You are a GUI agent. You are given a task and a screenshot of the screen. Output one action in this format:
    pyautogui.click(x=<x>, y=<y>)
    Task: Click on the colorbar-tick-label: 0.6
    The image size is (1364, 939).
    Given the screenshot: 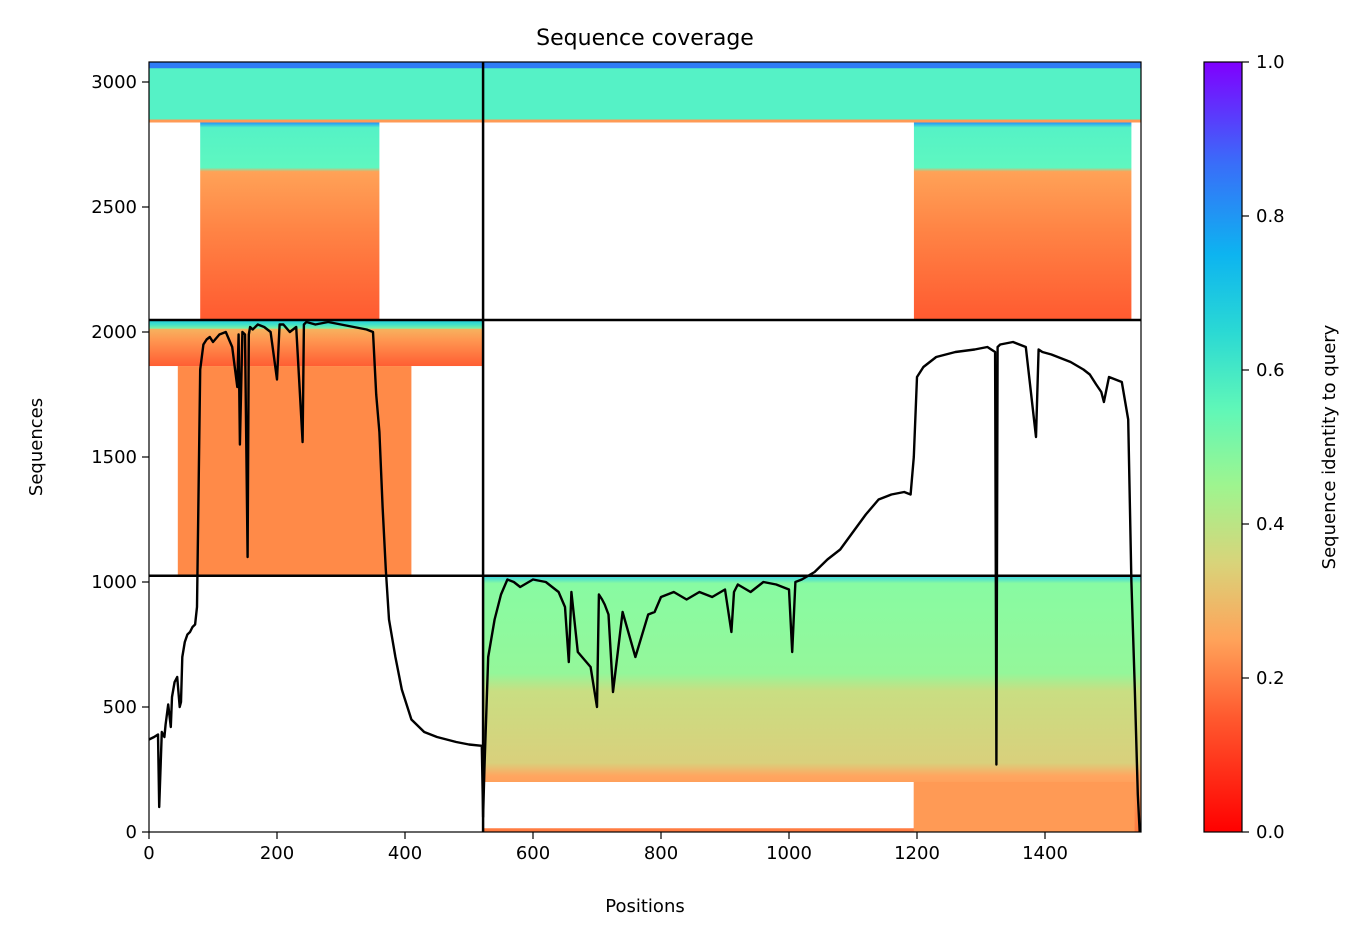 What is the action you would take?
    pyautogui.click(x=1270, y=370)
    